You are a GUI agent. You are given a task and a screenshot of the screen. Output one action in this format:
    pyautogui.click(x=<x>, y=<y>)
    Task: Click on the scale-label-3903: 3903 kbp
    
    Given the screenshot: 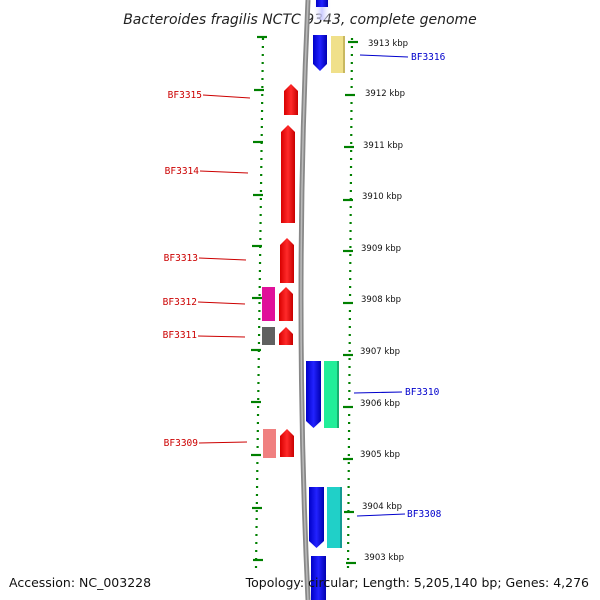 What is the action you would take?
    pyautogui.click(x=384, y=558)
    